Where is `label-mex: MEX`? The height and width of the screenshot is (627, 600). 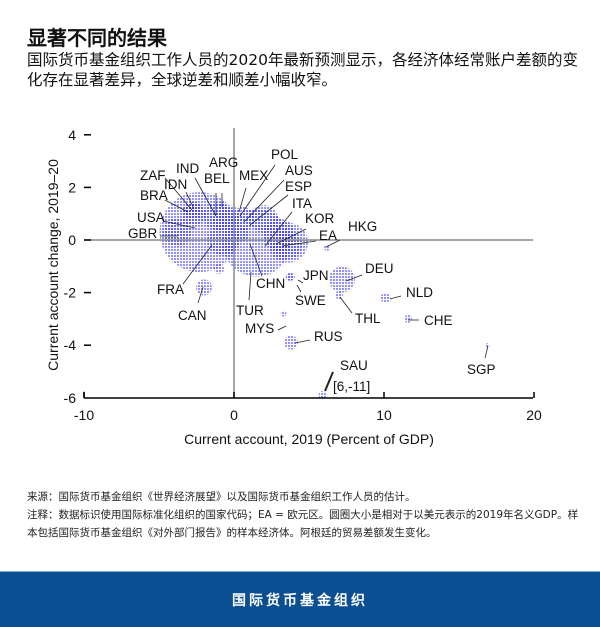
label-mex: MEX is located at coordinates (253, 175).